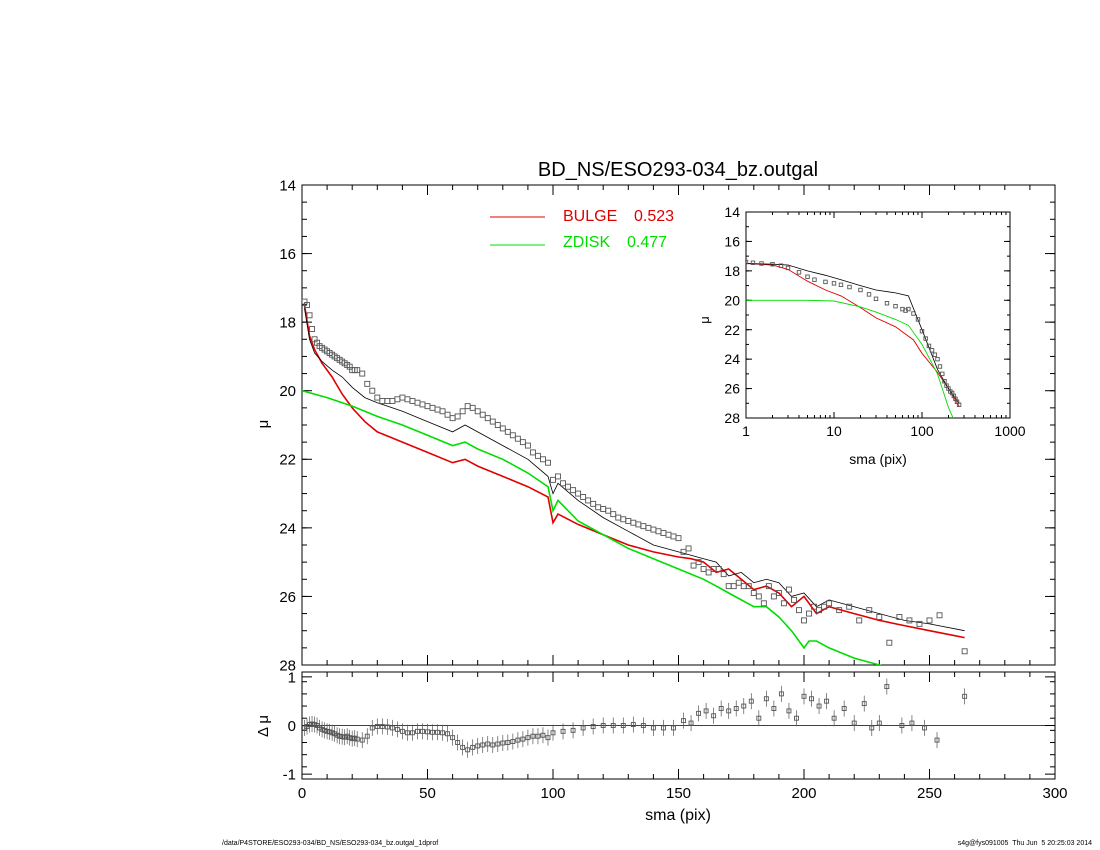 The height and width of the screenshot is (850, 1100). I want to click on inset-panel: 1 10 100 1000 14 16 18 20 22 24 26 28 μ sma (pix), so click(861, 335).